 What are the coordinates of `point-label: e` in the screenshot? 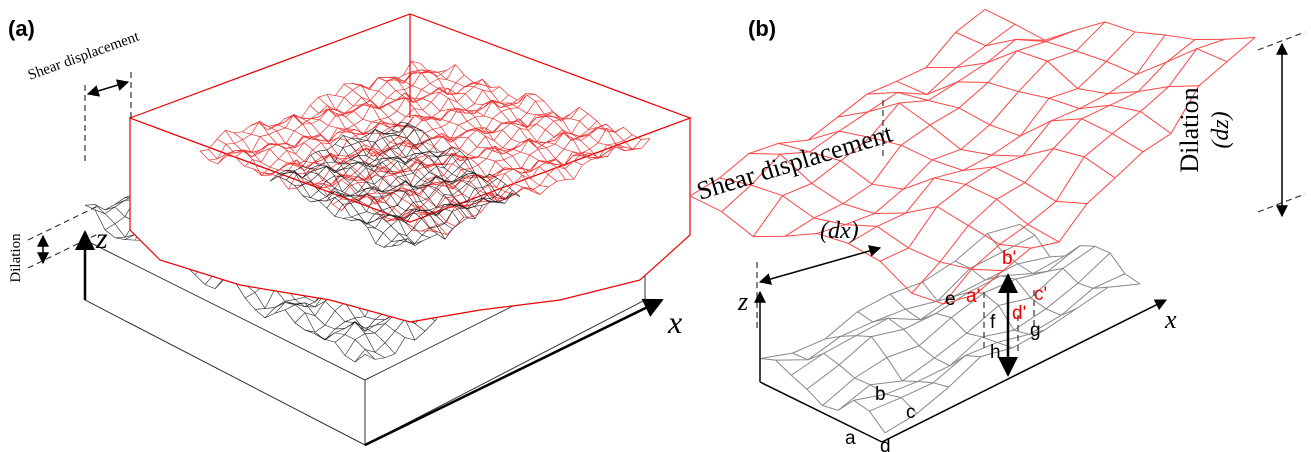 It's located at (950, 299).